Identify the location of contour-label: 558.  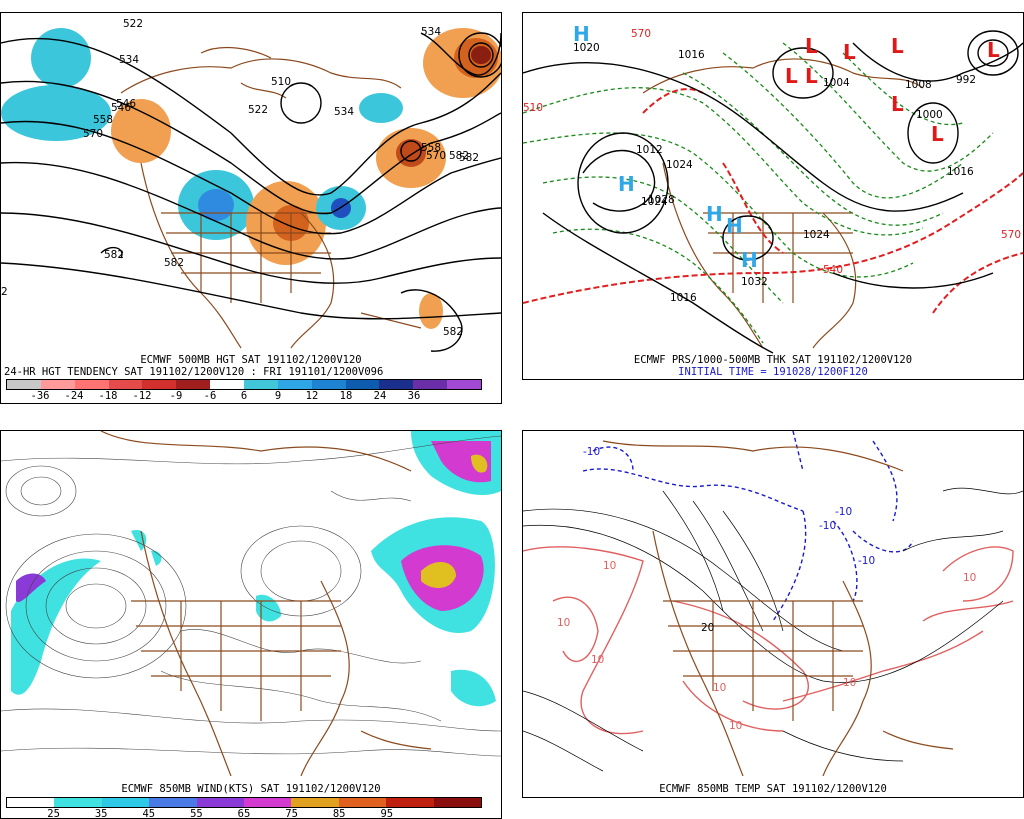
(431, 148).